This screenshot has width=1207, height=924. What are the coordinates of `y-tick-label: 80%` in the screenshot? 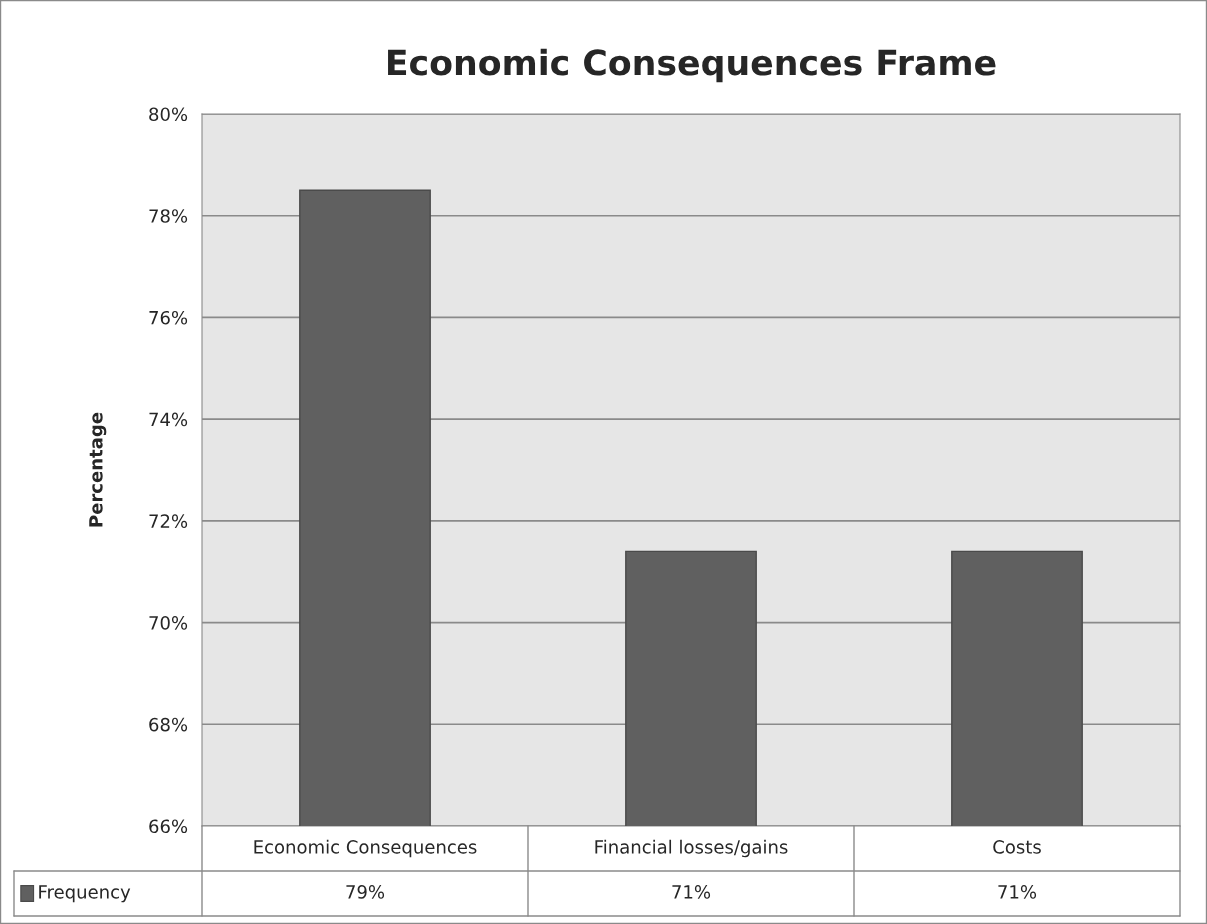 It's located at (168, 114).